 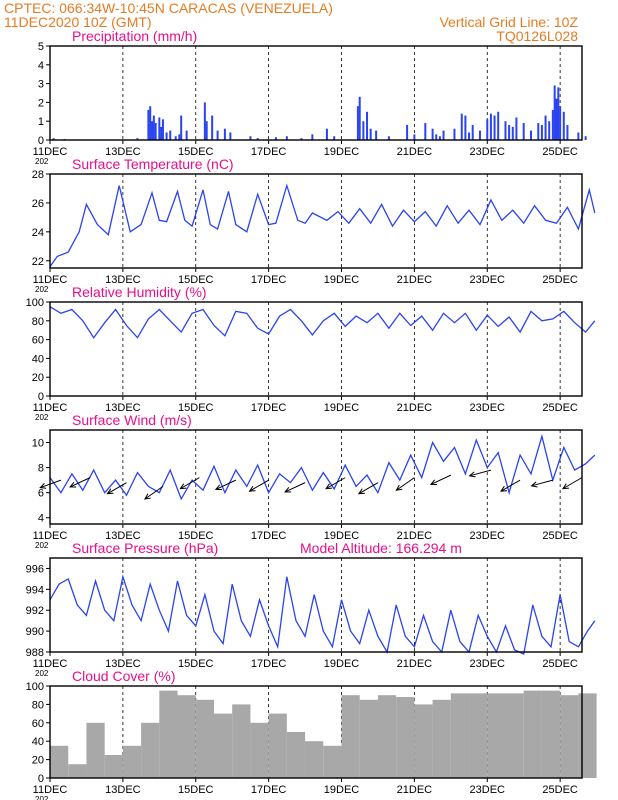 I want to click on y-tick-label: 20, so click(x=38, y=378).